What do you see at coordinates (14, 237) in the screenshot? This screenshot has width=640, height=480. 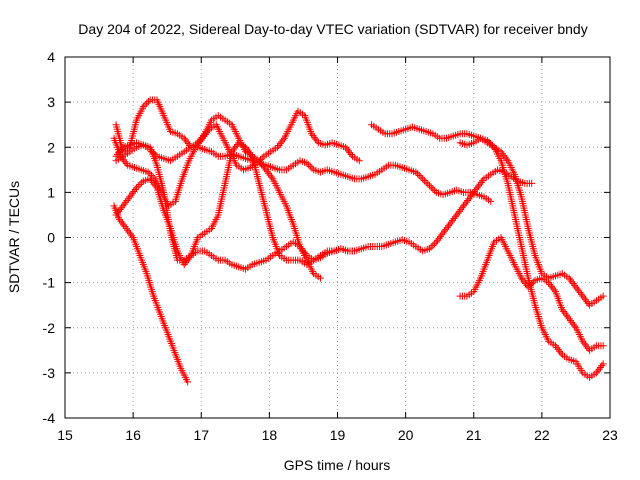 I see `y-axis-label: SDTVAR / TECUs` at bounding box center [14, 237].